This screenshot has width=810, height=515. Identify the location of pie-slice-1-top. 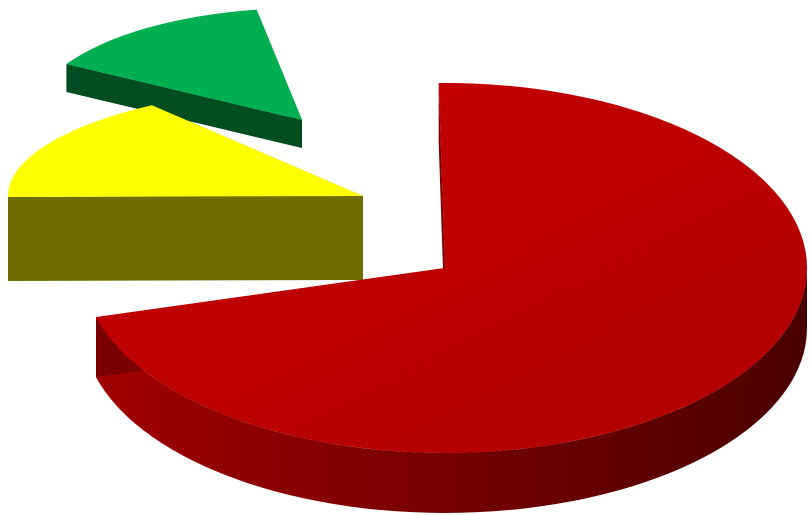
(185, 151).